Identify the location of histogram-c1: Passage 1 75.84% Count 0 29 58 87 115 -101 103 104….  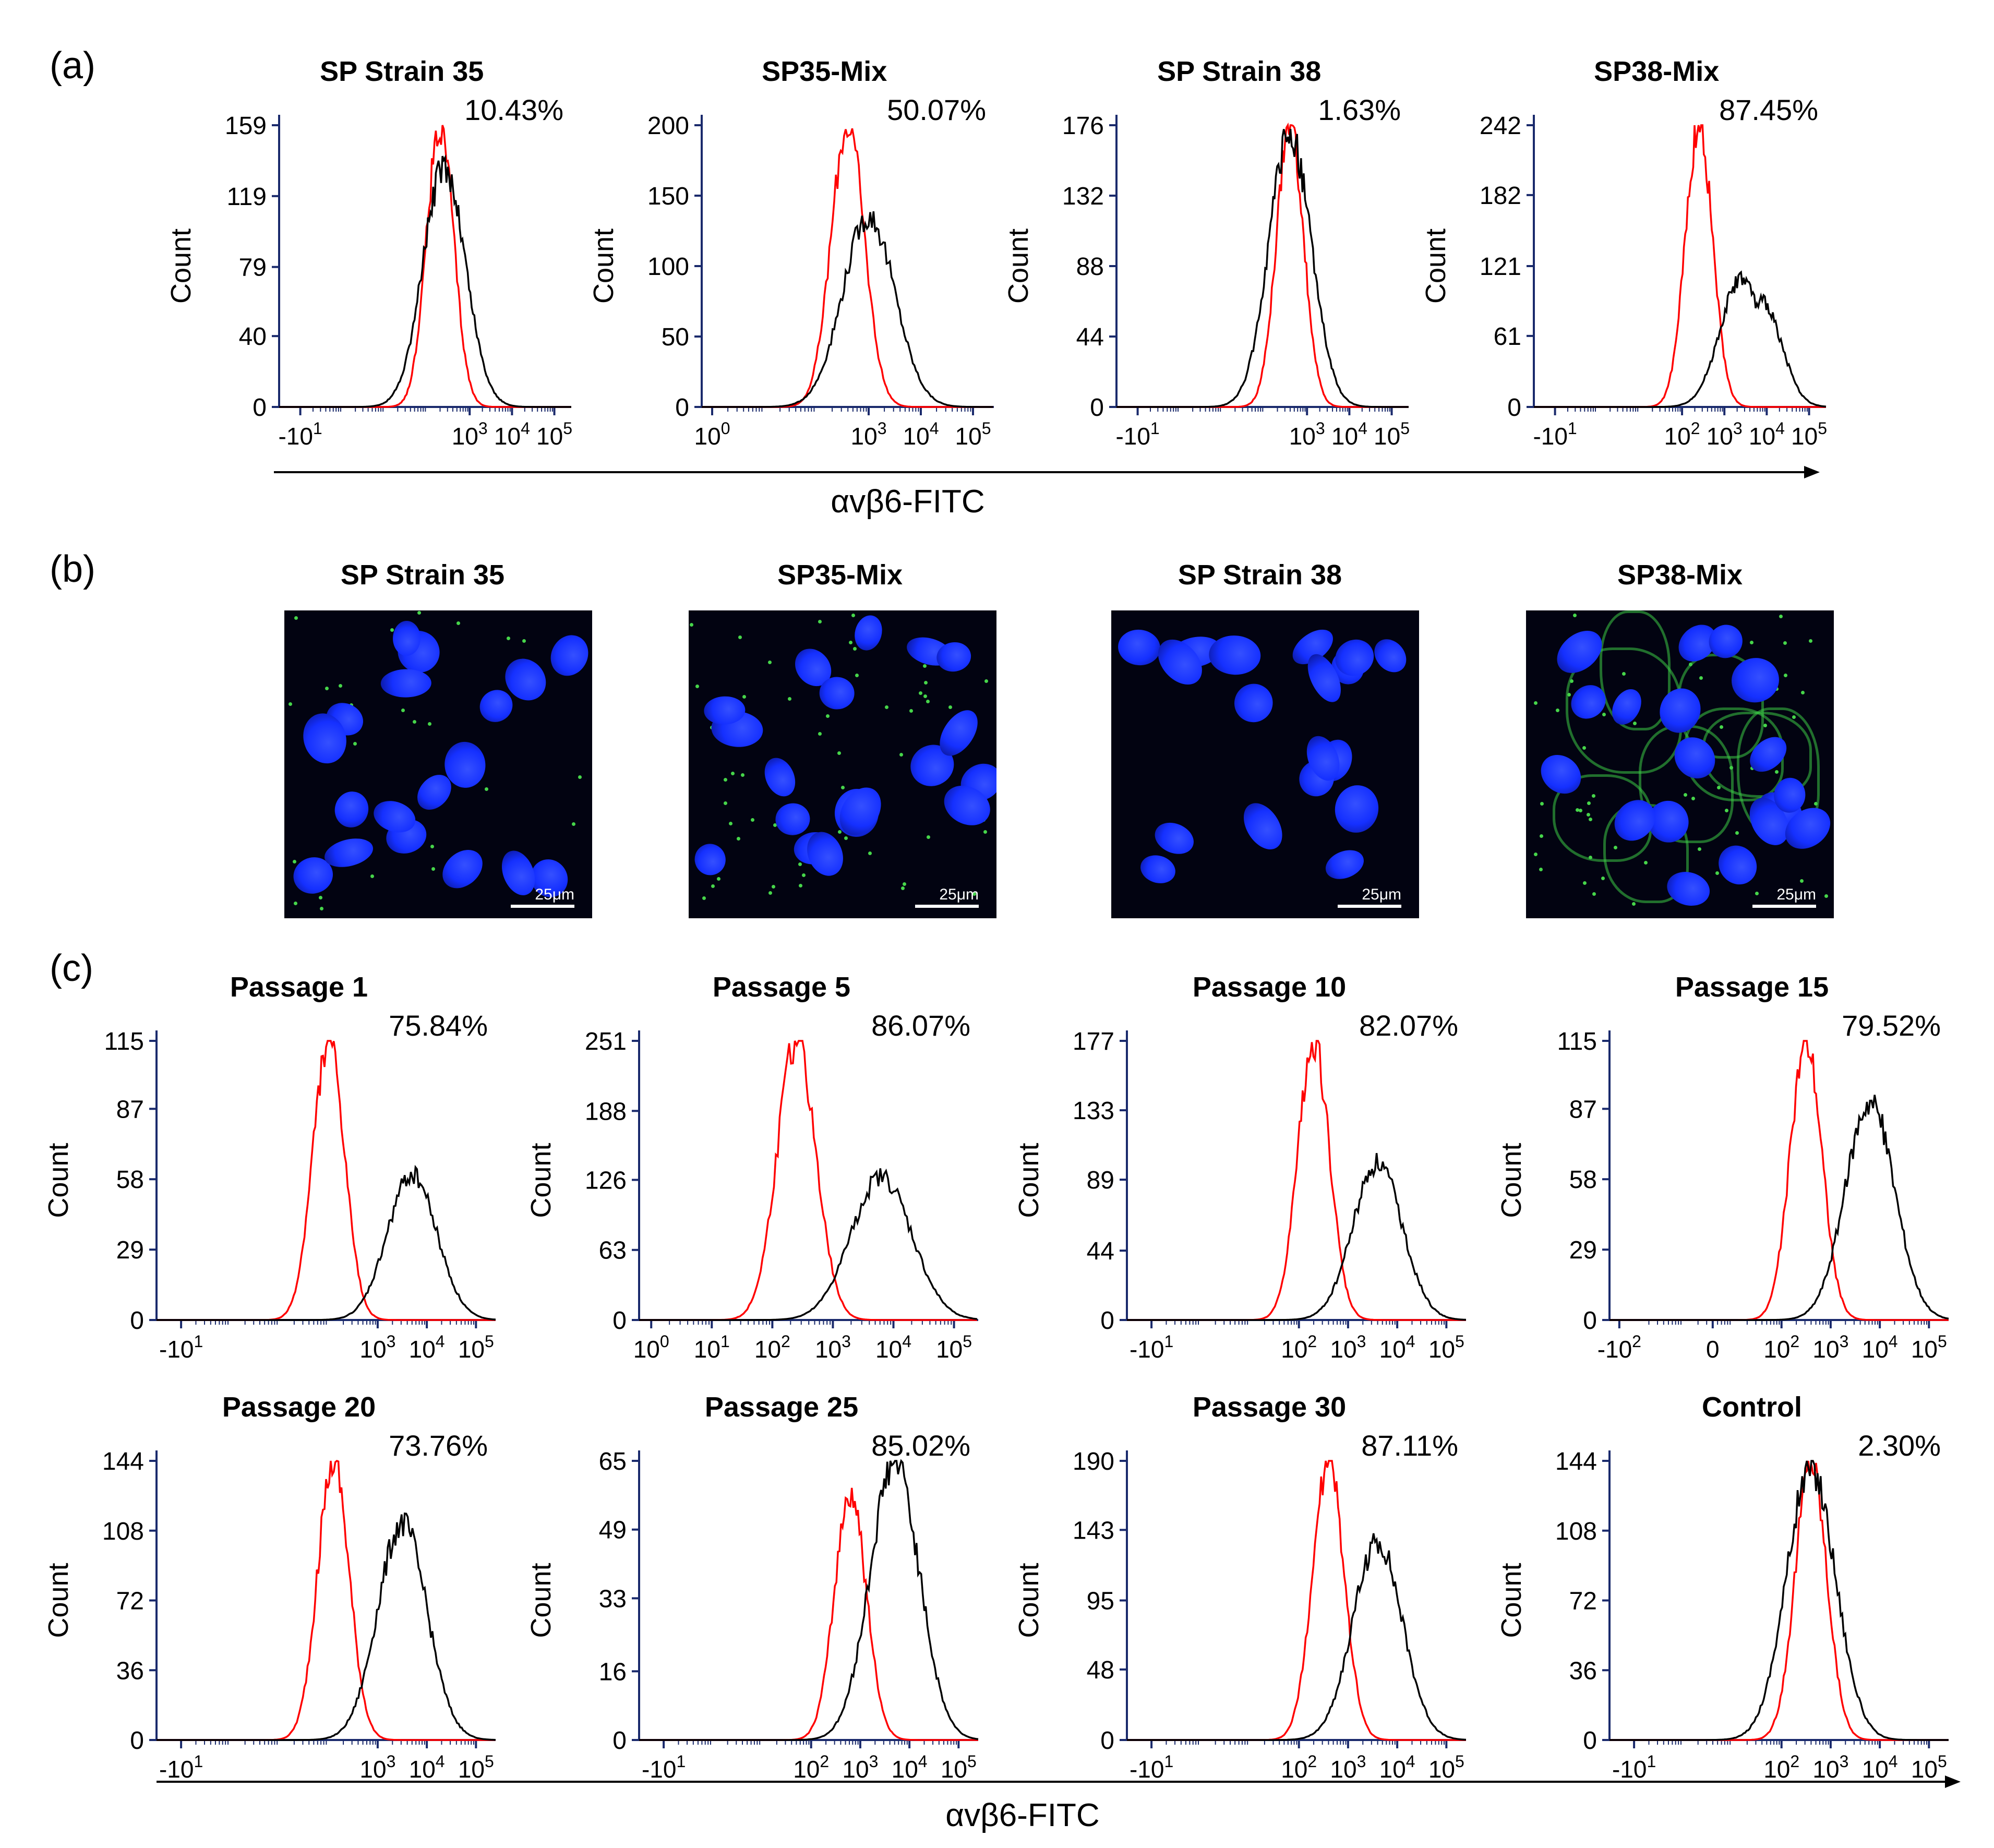
(269, 1167).